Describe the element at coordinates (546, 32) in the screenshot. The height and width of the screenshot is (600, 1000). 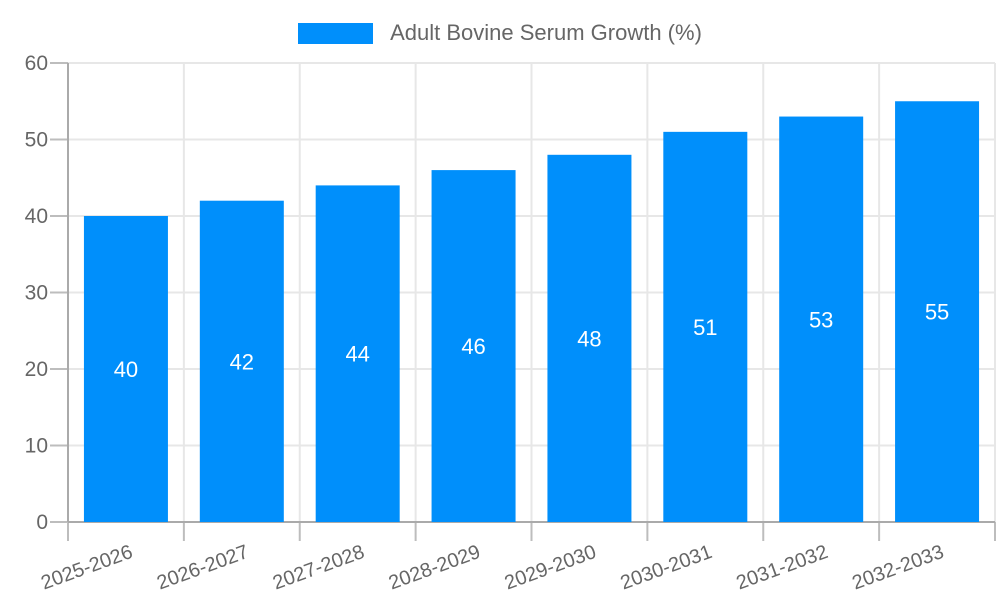
I see `legend-label: Adult Bovine Serum Growth (%)` at that location.